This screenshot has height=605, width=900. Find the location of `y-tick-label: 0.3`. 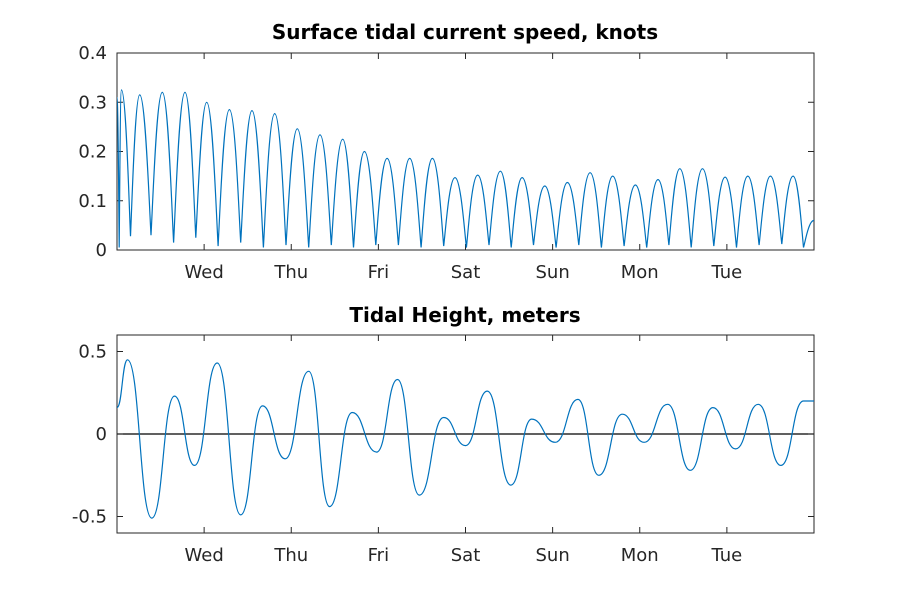

y-tick-label: 0.3 is located at coordinates (92, 102).